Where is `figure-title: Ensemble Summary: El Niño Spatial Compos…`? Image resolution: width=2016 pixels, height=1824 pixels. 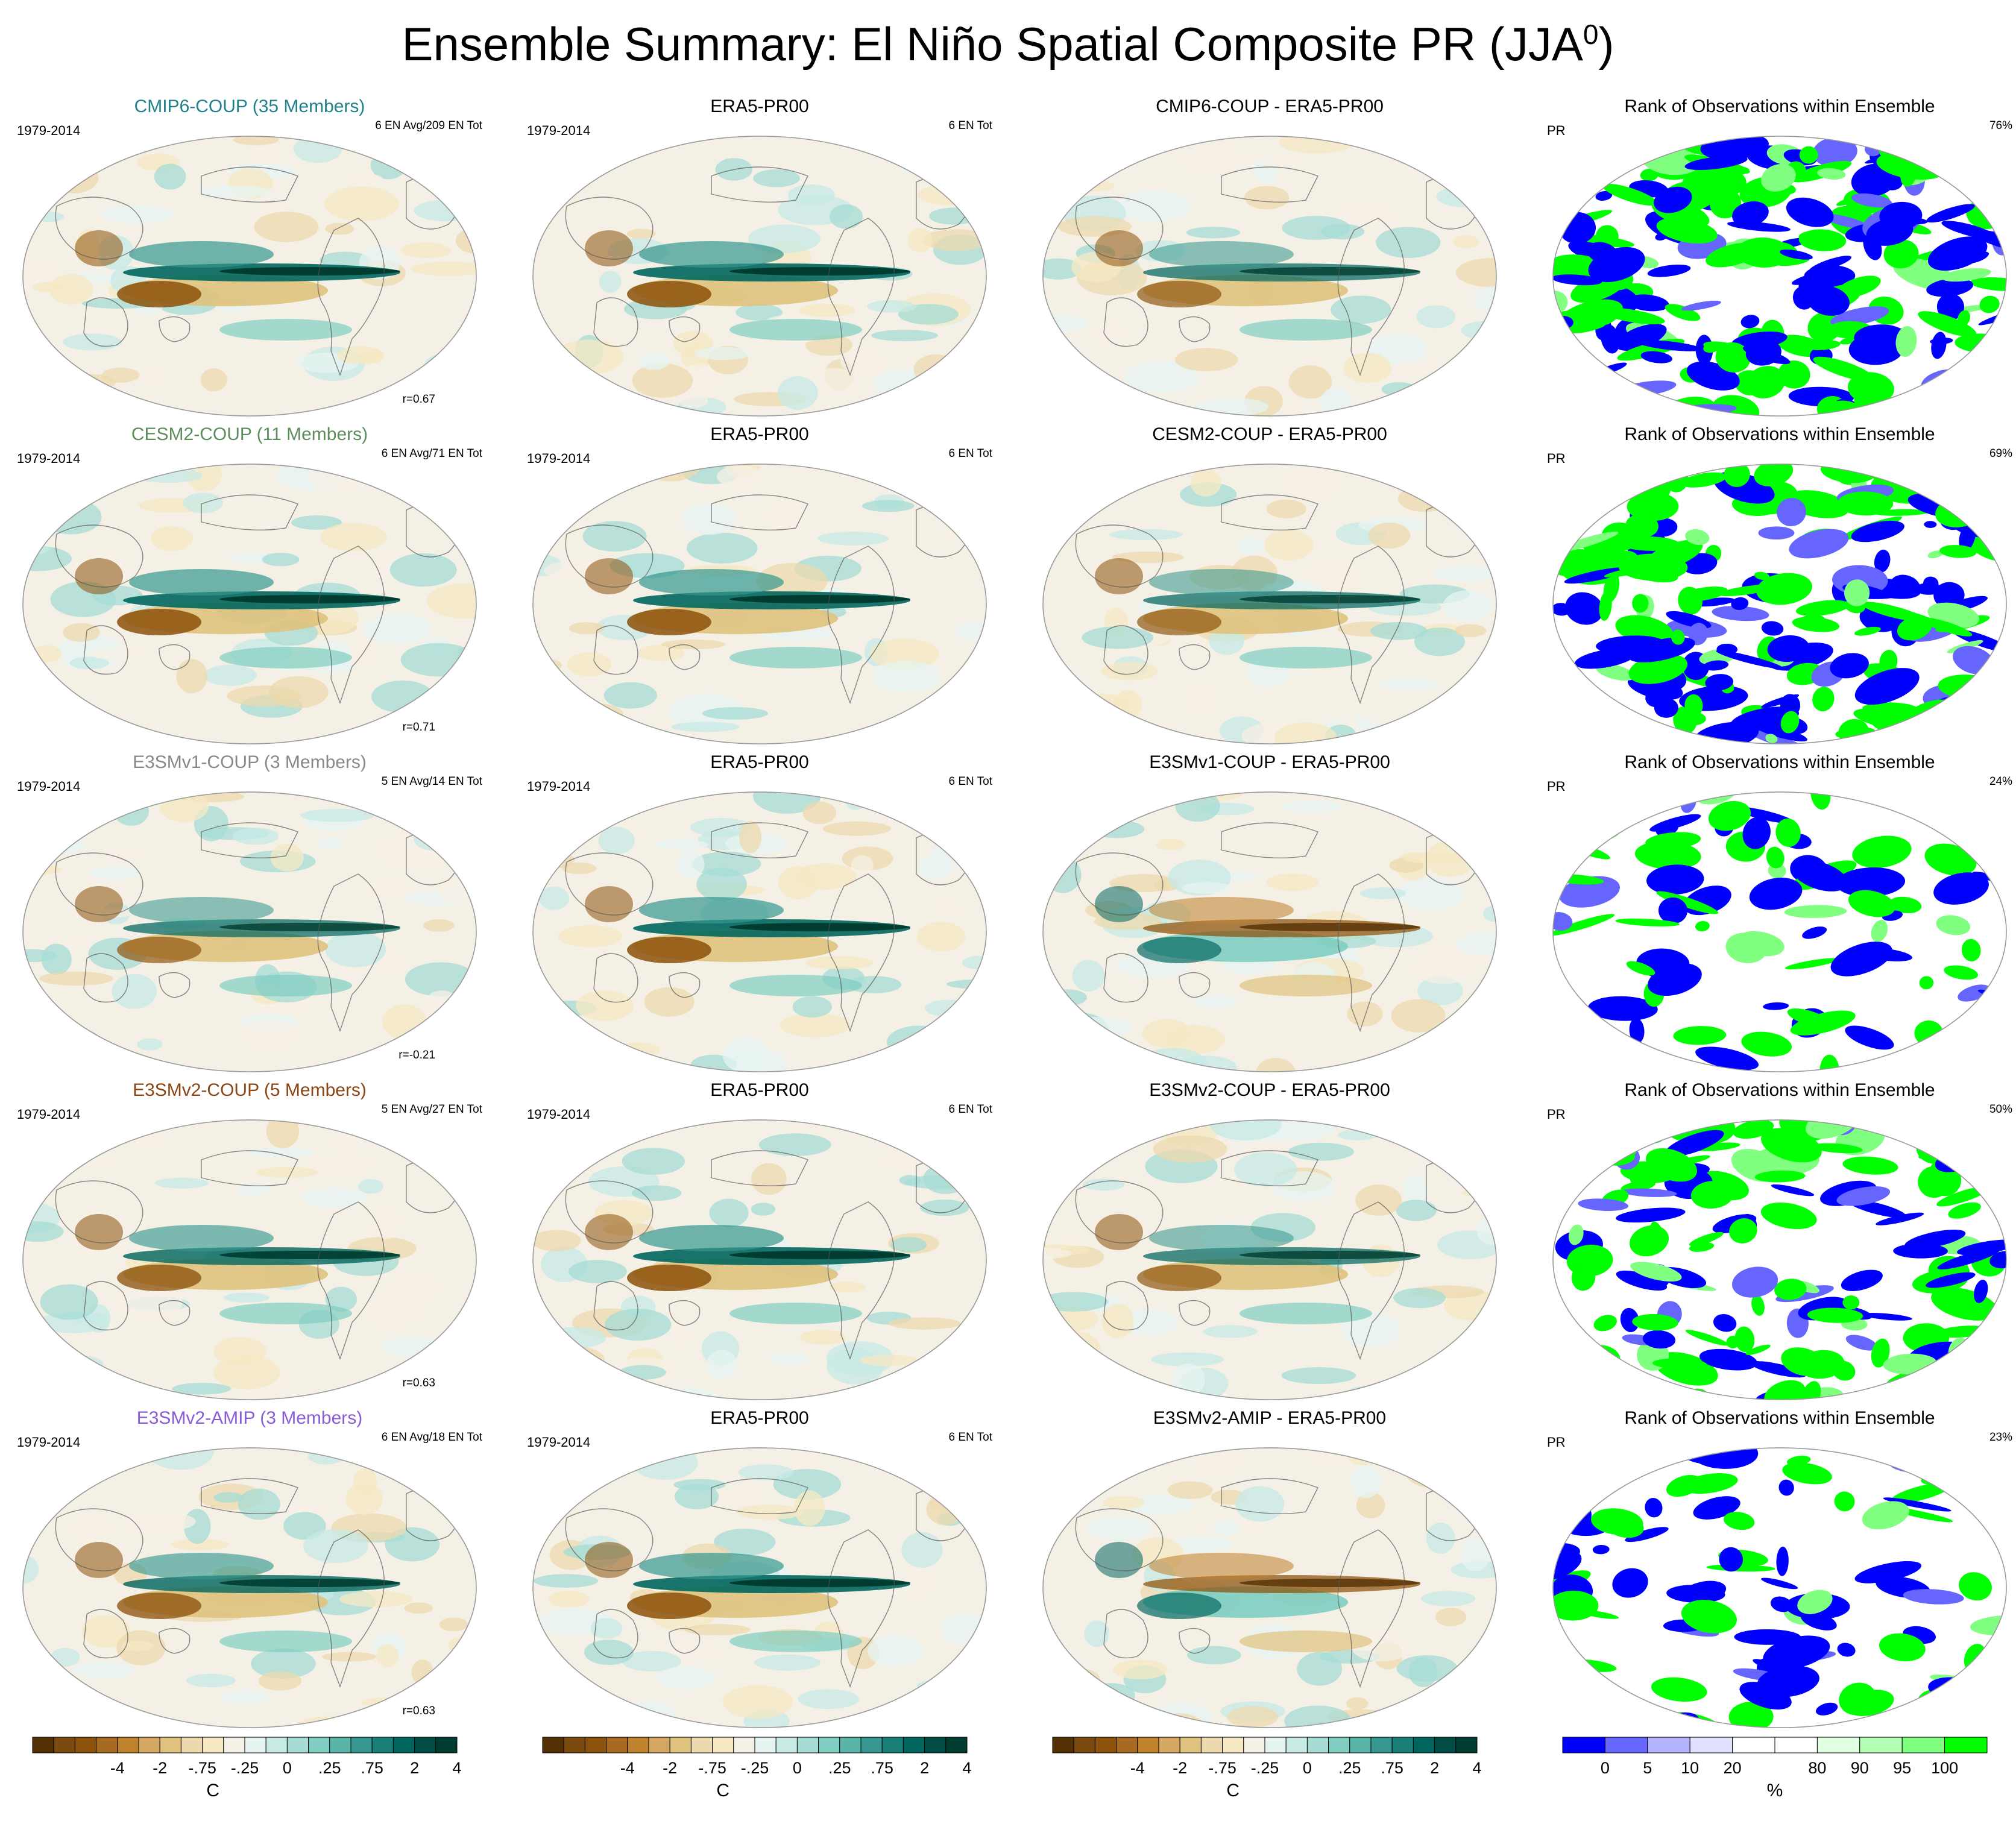 figure-title: Ensemble Summary: El Niño Spatial Compos… is located at coordinates (1008, 44).